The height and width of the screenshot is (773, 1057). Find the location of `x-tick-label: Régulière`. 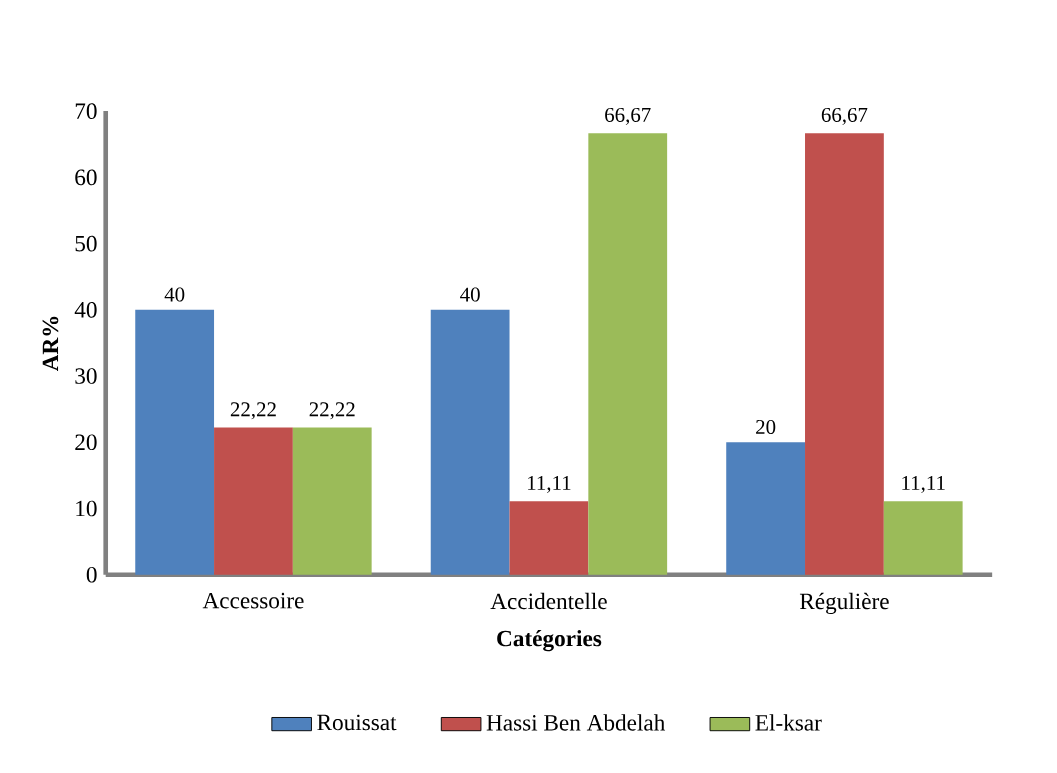

x-tick-label: Régulière is located at coordinates (844, 603).